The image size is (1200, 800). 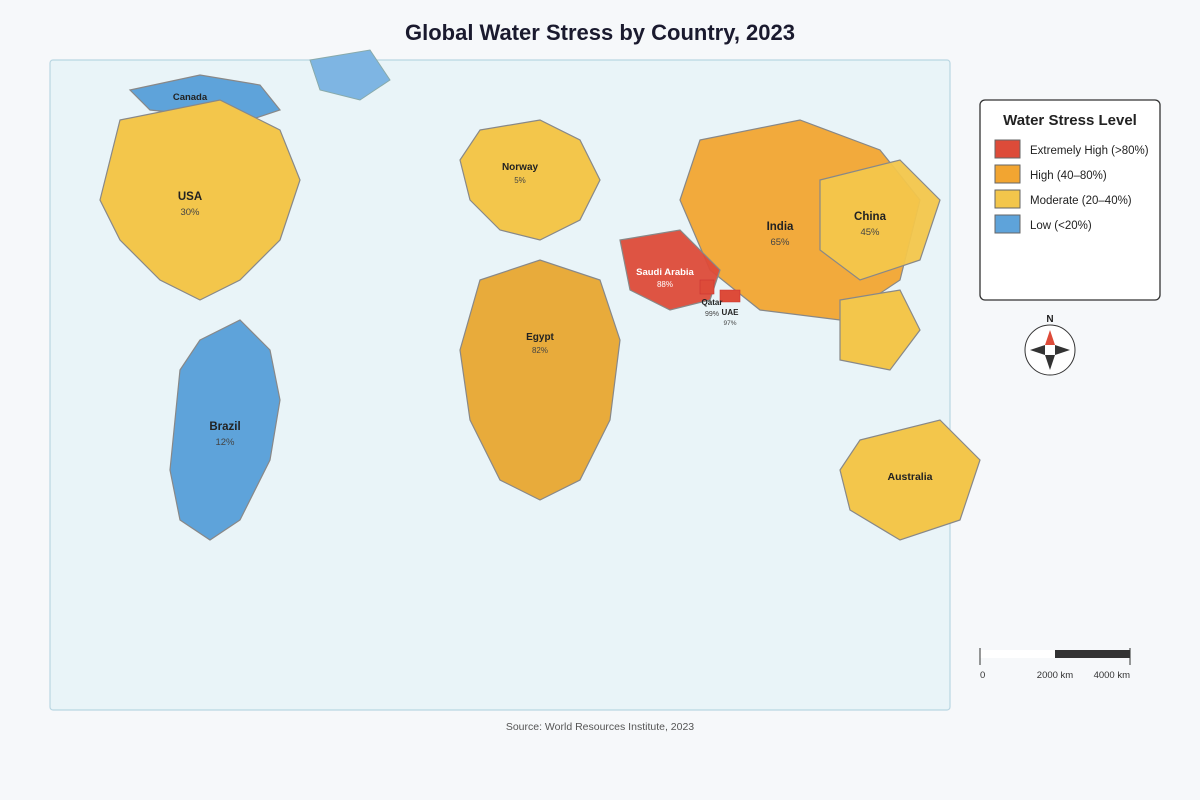 I want to click on scale-bar: 0 2000 km 4000 km, so click(x=1055, y=664).